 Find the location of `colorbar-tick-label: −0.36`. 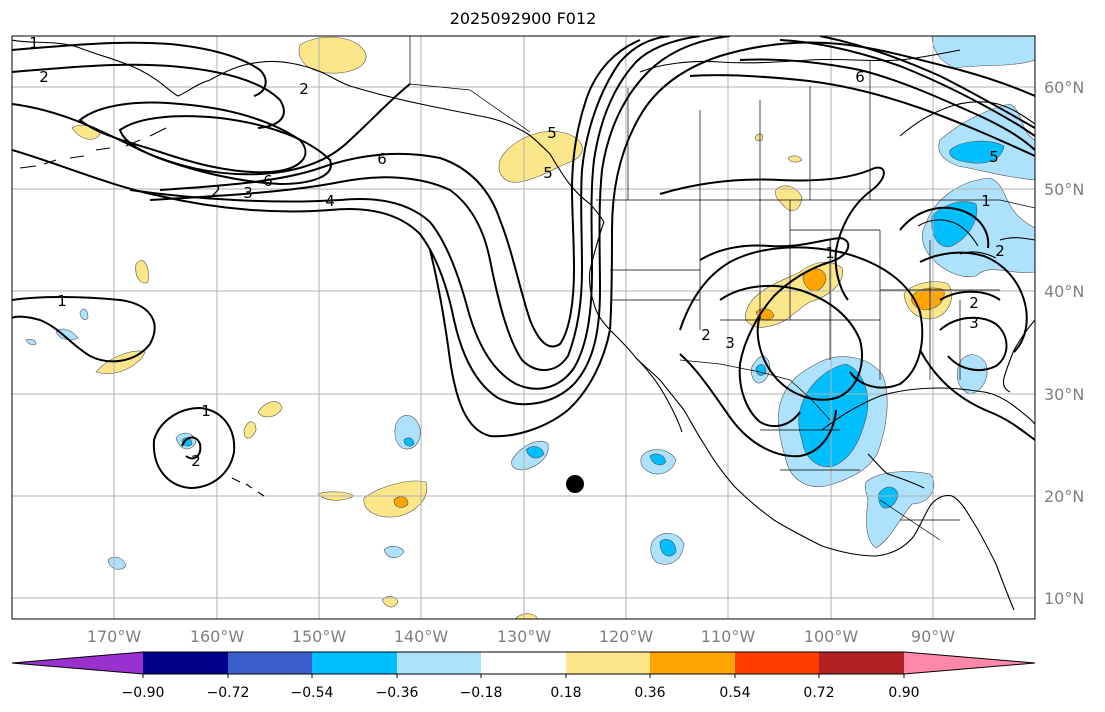

colorbar-tick-label: −0.36 is located at coordinates (397, 693).